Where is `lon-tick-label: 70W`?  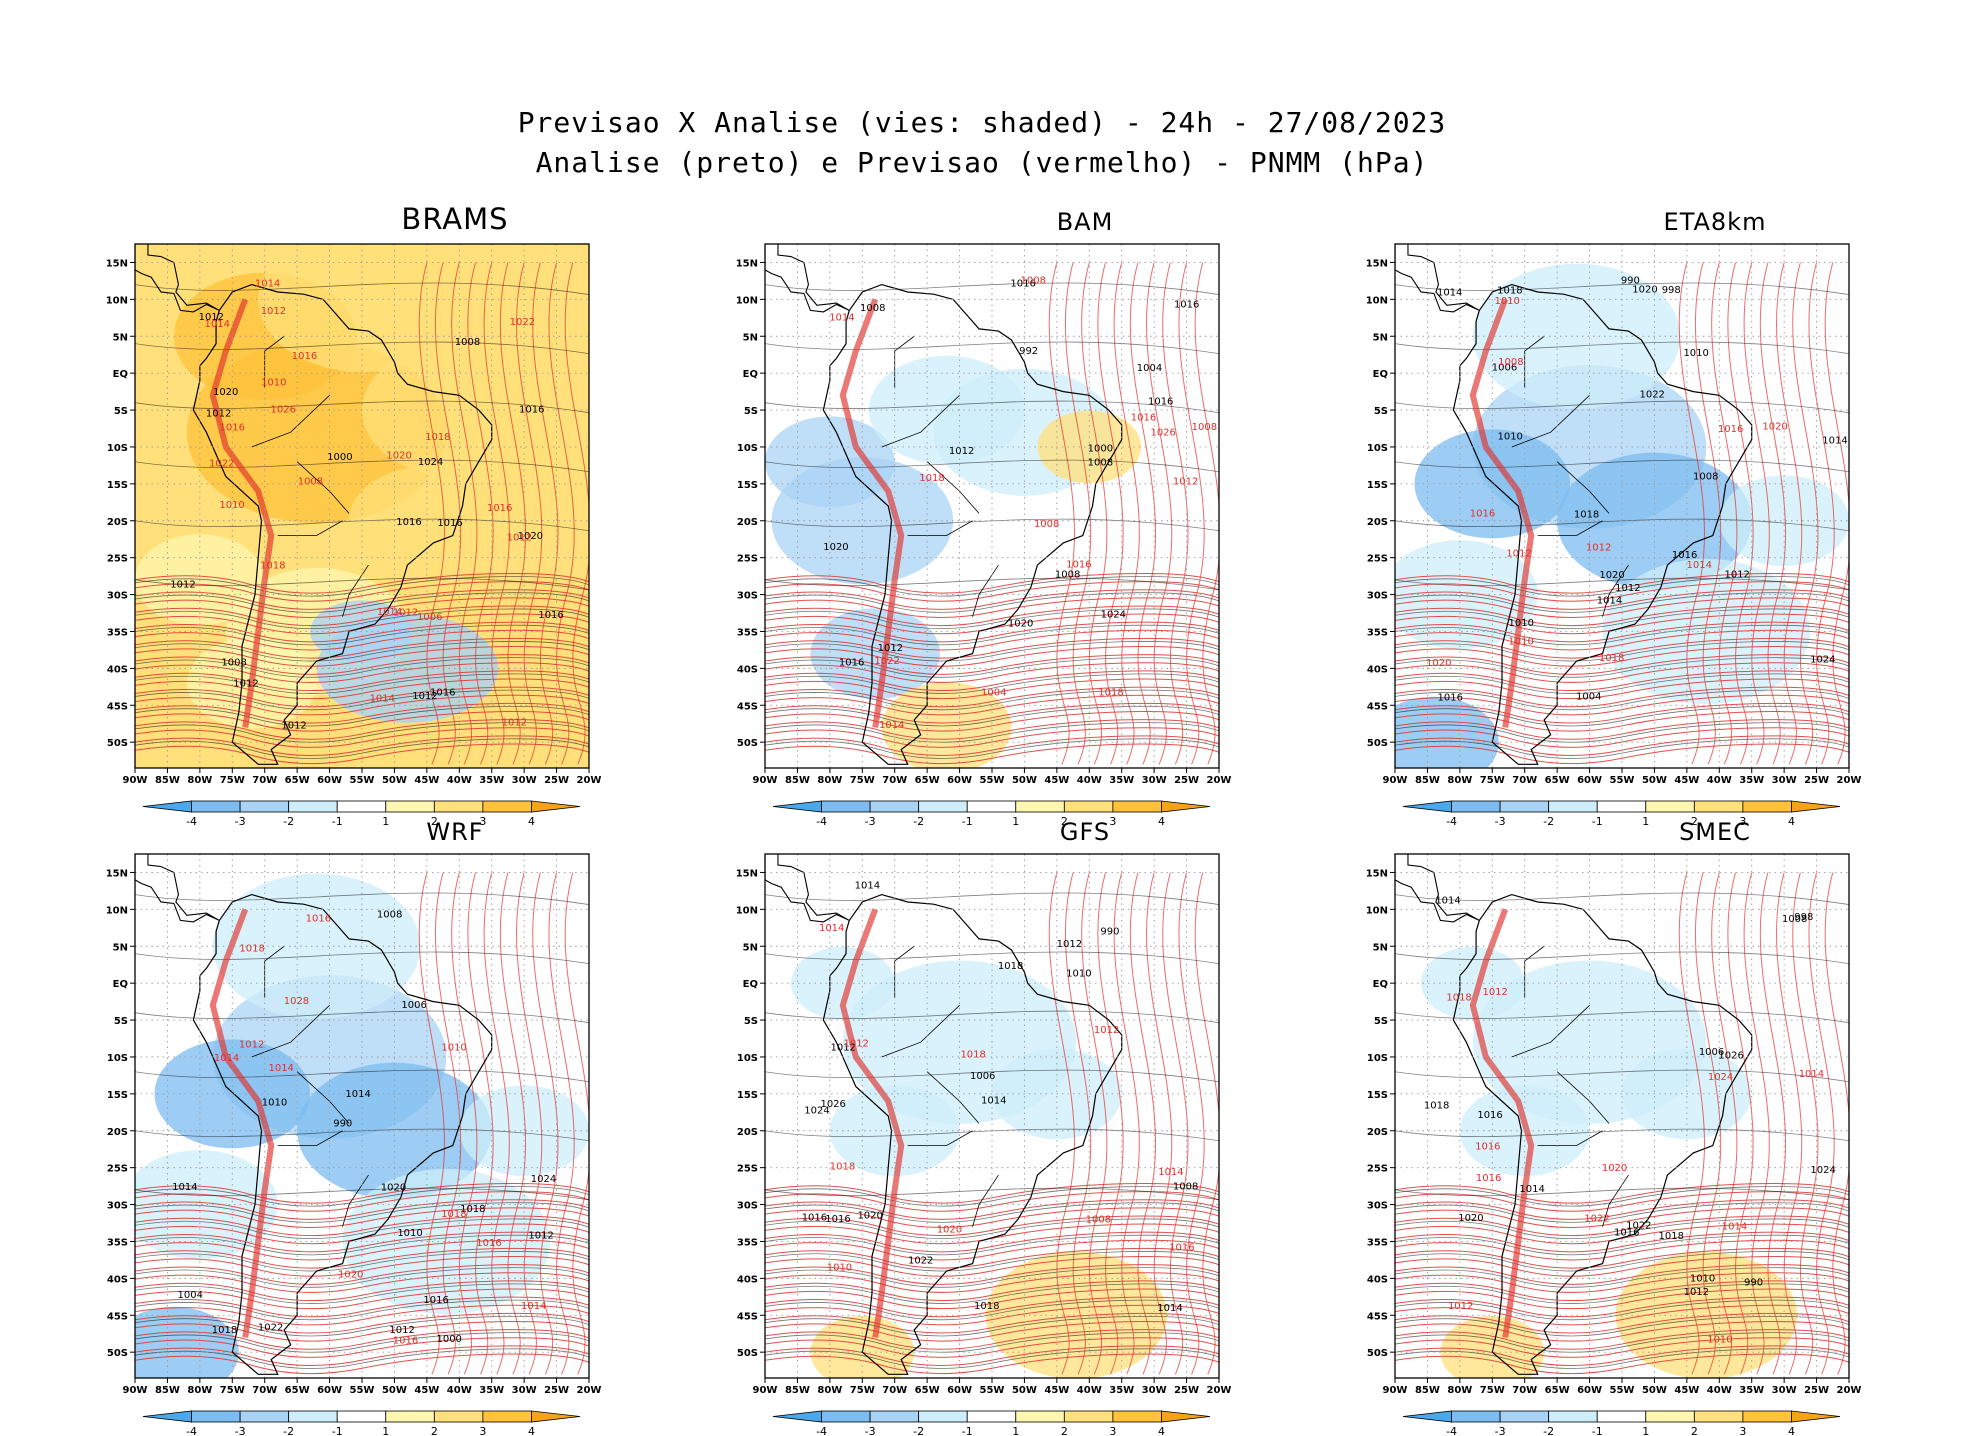
lon-tick-label: 70W is located at coordinates (264, 780).